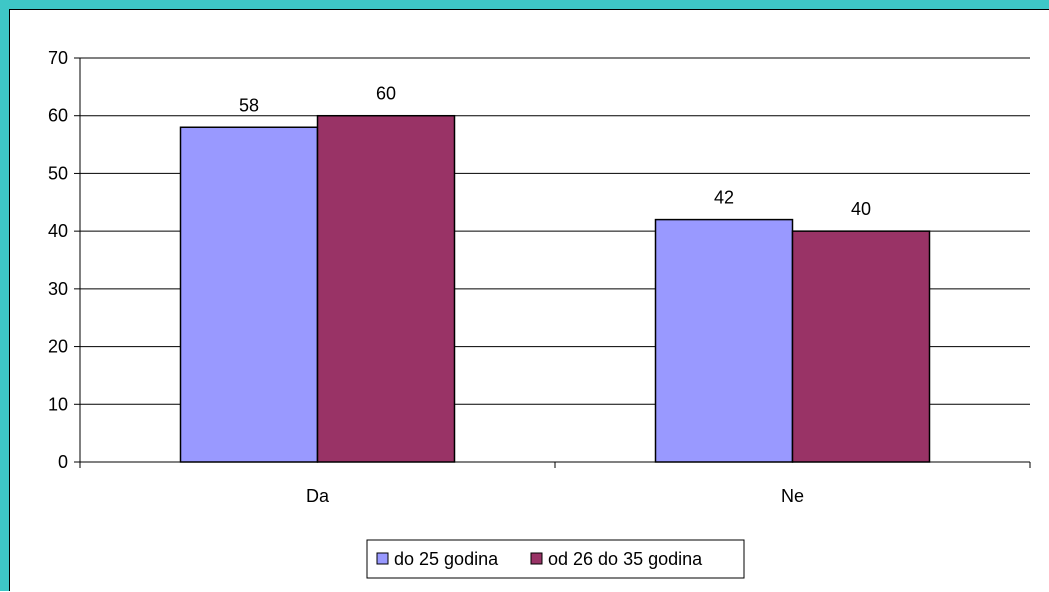 The height and width of the screenshot is (592, 1049). What do you see at coordinates (58, 347) in the screenshot?
I see `y-tick-label: 20` at bounding box center [58, 347].